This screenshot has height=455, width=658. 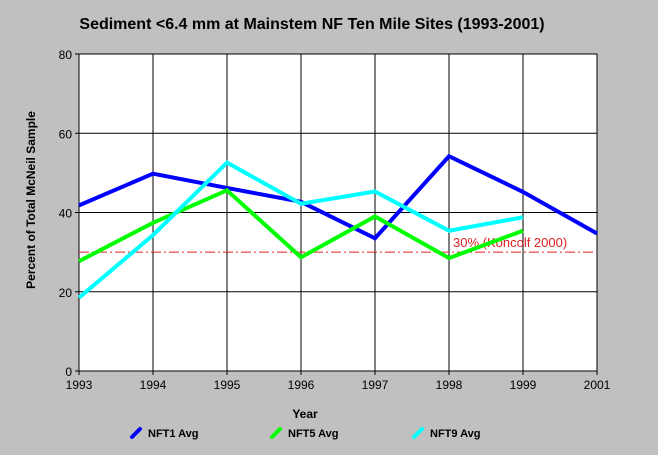 I want to click on y-tick-label: 20, so click(x=66, y=293).